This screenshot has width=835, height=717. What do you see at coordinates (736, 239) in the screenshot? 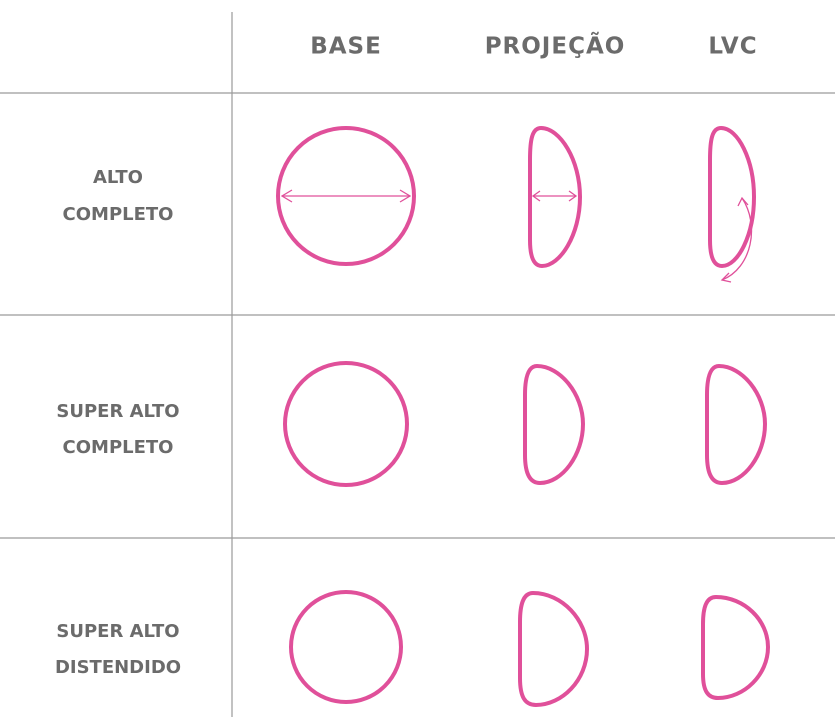
I see `lvc-arrow` at bounding box center [736, 239].